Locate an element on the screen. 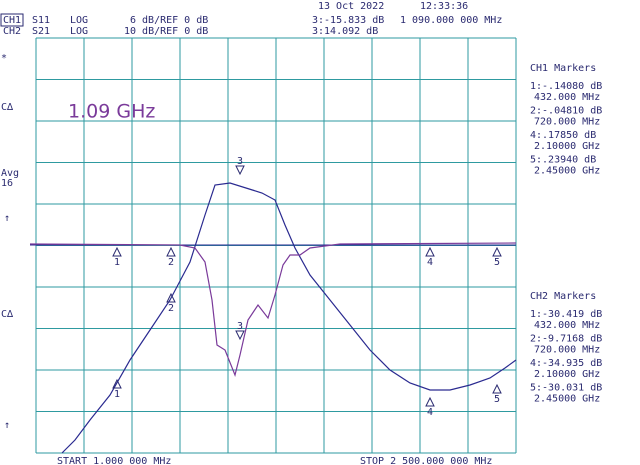 The height and width of the screenshot is (465, 640). readout: 3:14.092 dB is located at coordinates (345, 31).